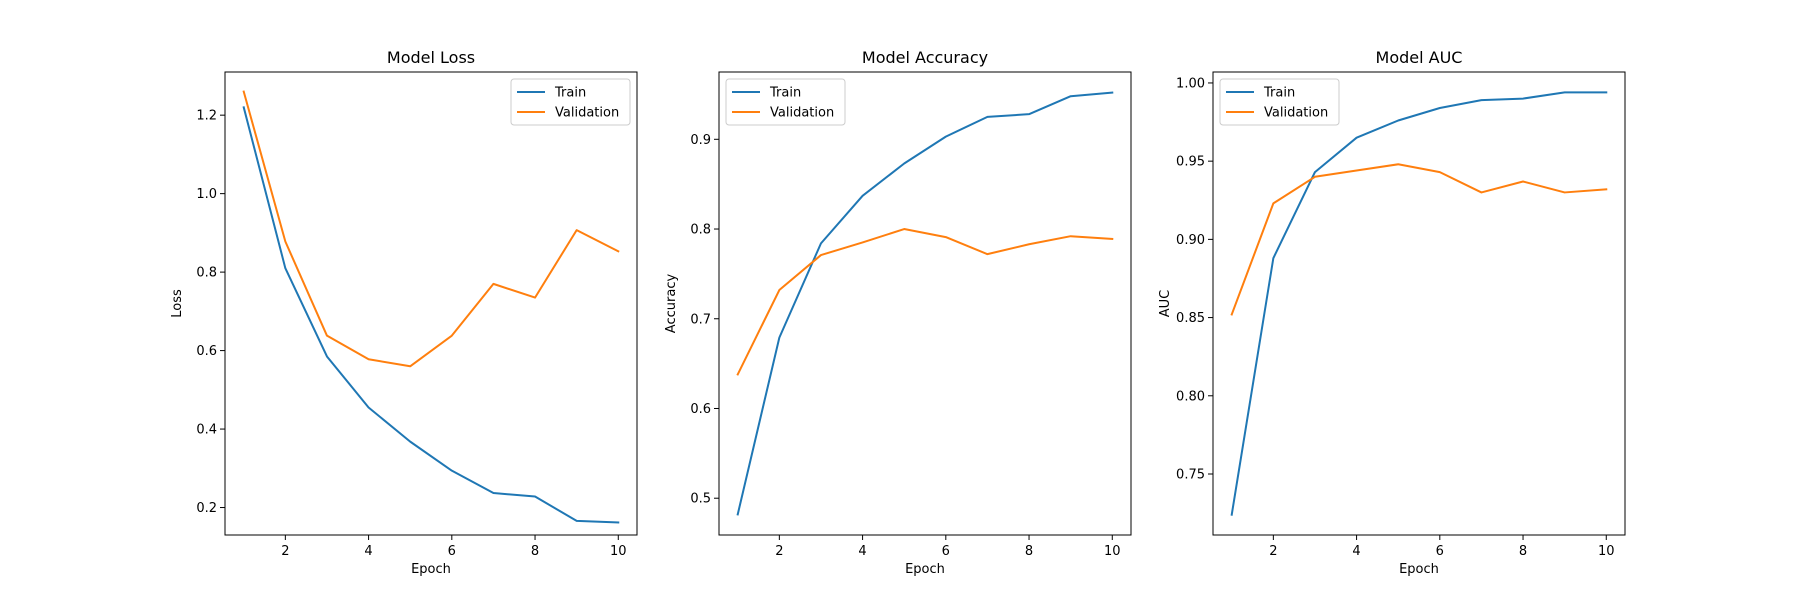  What do you see at coordinates (925, 57) in the screenshot?
I see `chart-title: Model Accuracy` at bounding box center [925, 57].